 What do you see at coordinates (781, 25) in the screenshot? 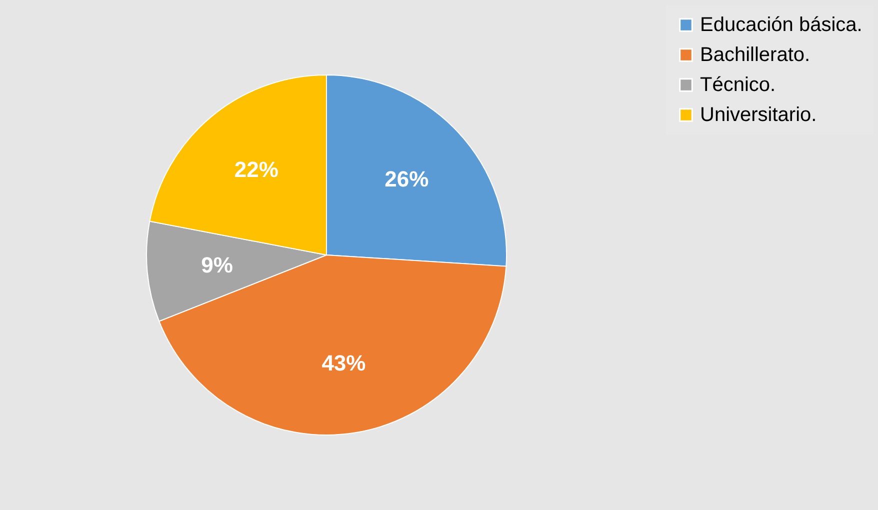
I see `legend-label: Educación básica.` at bounding box center [781, 25].